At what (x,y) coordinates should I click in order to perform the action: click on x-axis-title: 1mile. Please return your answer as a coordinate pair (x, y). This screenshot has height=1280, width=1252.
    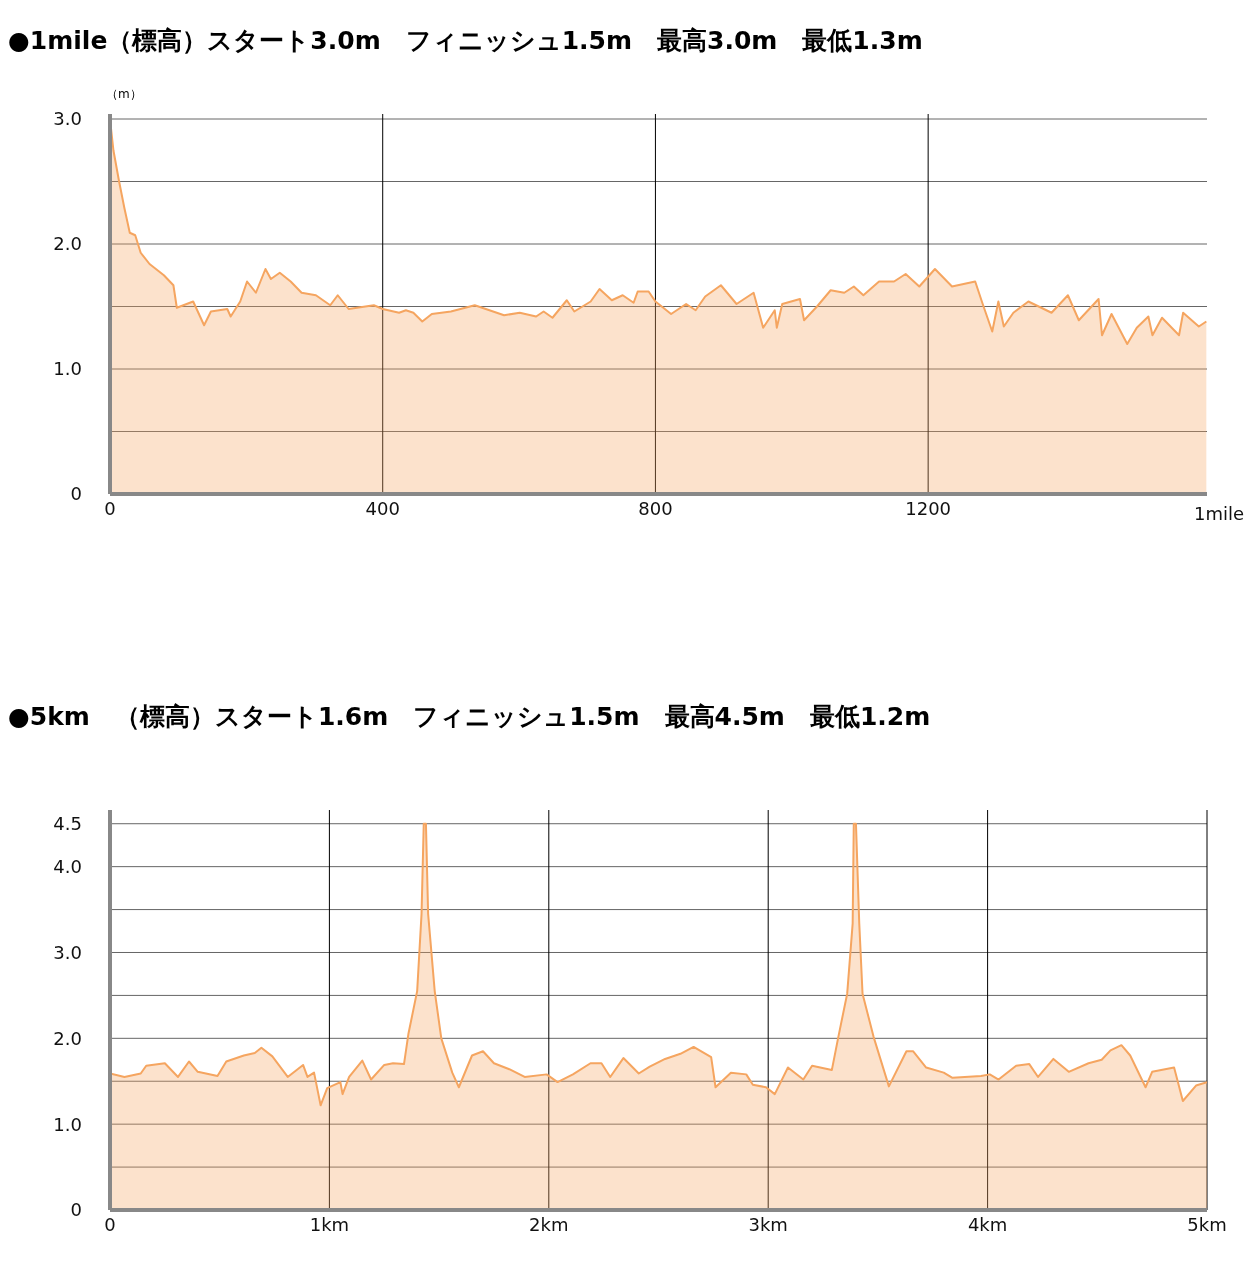
    Looking at the image, I should click on (1218, 513).